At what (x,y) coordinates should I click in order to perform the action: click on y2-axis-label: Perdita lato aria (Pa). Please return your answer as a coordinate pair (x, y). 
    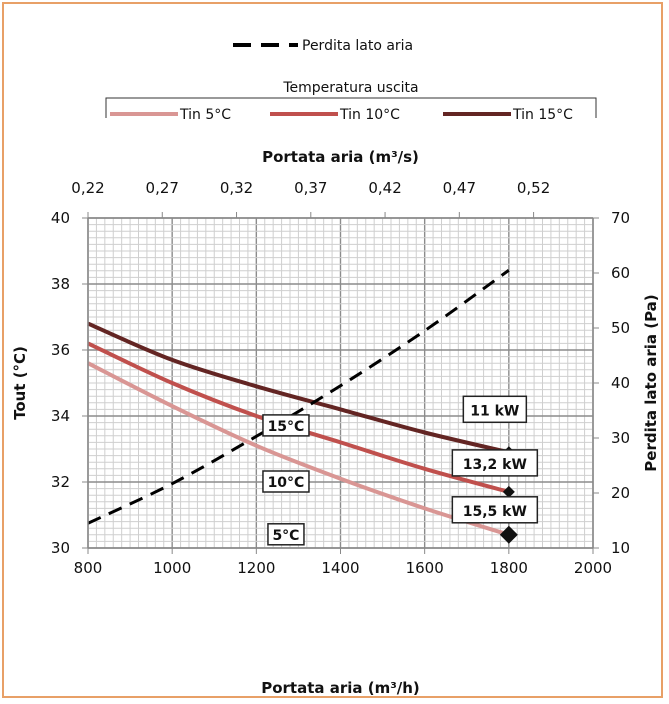
    Looking at the image, I should click on (651, 382).